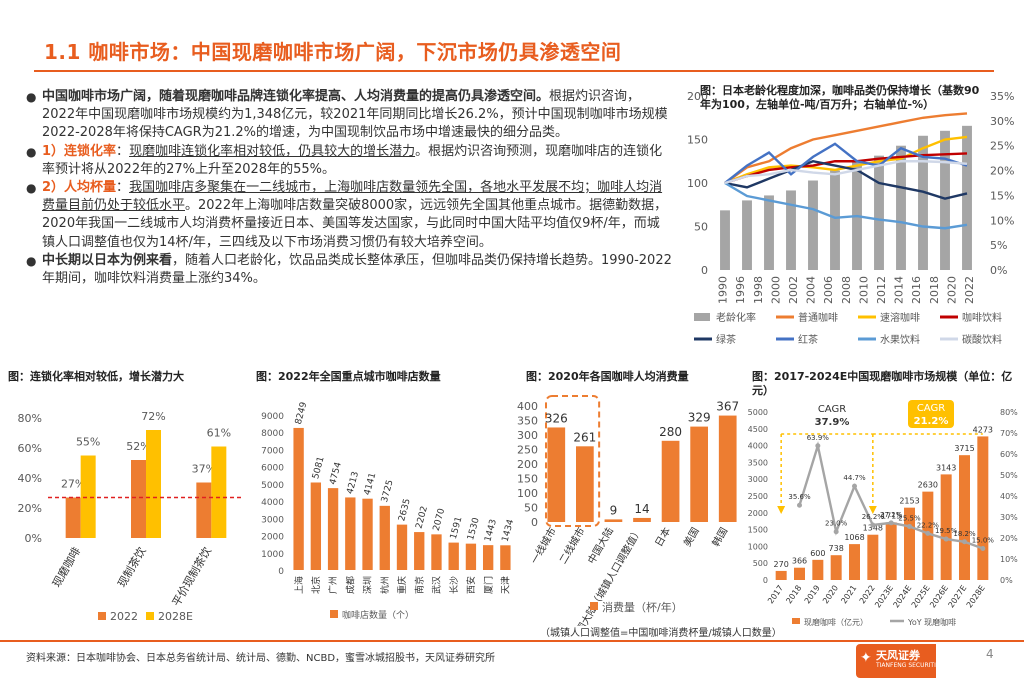 Image resolution: width=1024 pixels, height=682 pixels. What do you see at coordinates (272, 451) in the screenshot?
I see `stores-y-tick: 7000` at bounding box center [272, 451].